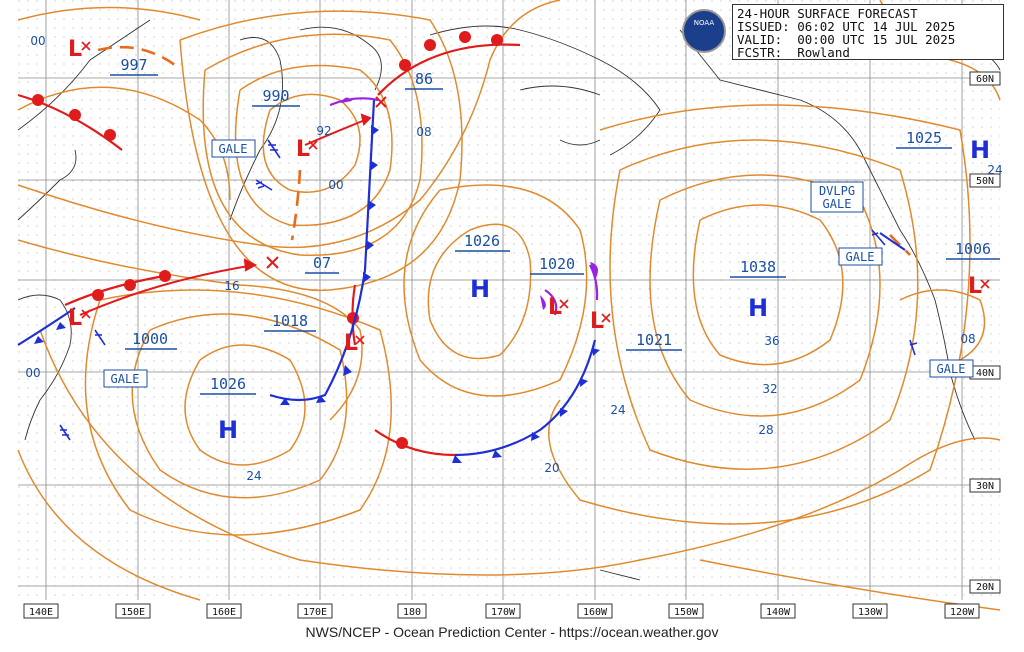 The image size is (1024, 652). What do you see at coordinates (985, 486) in the screenshot?
I see `lat-label-30n: 30N` at bounding box center [985, 486].